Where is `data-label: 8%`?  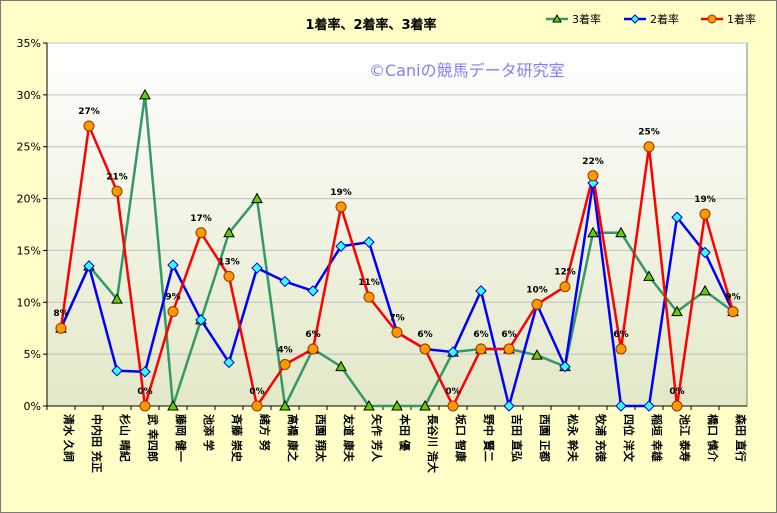 data-label: 8% is located at coordinates (60, 314).